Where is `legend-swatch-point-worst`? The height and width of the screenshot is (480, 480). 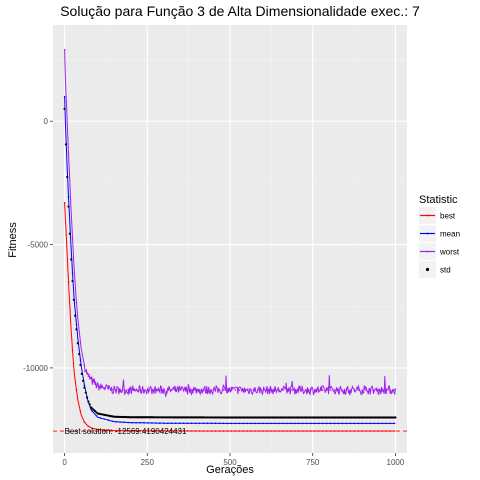
legend-swatch-point-worst is located at coordinates (427, 251).